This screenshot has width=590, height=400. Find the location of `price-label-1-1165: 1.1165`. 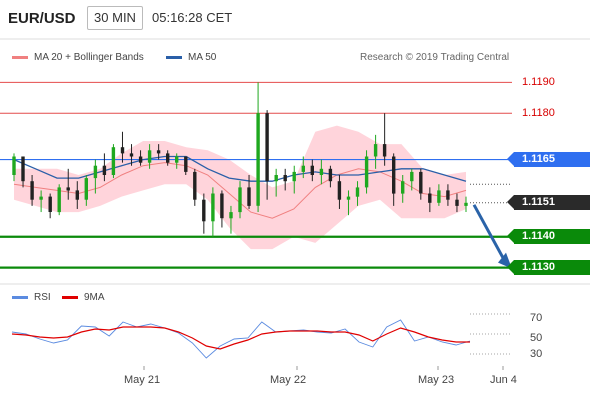

price-label-1-1165: 1.1165 is located at coordinates (548, 160).